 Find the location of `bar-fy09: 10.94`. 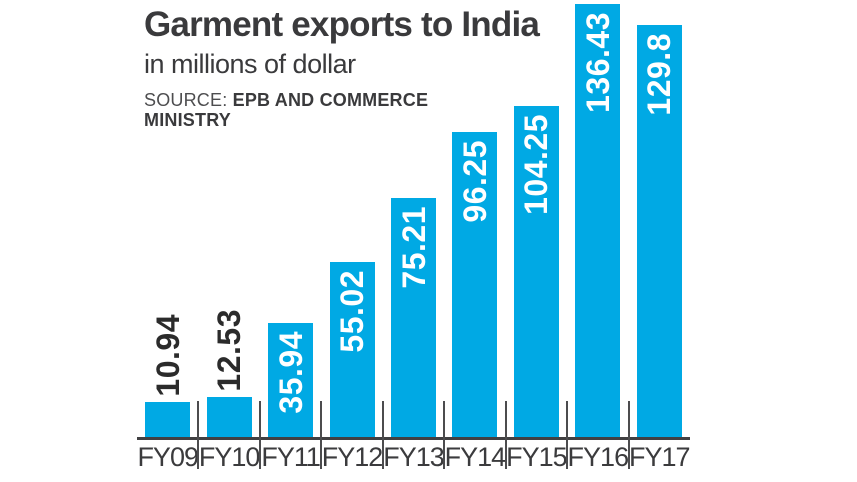

bar-fy09: 10.94 is located at coordinates (168, 375).